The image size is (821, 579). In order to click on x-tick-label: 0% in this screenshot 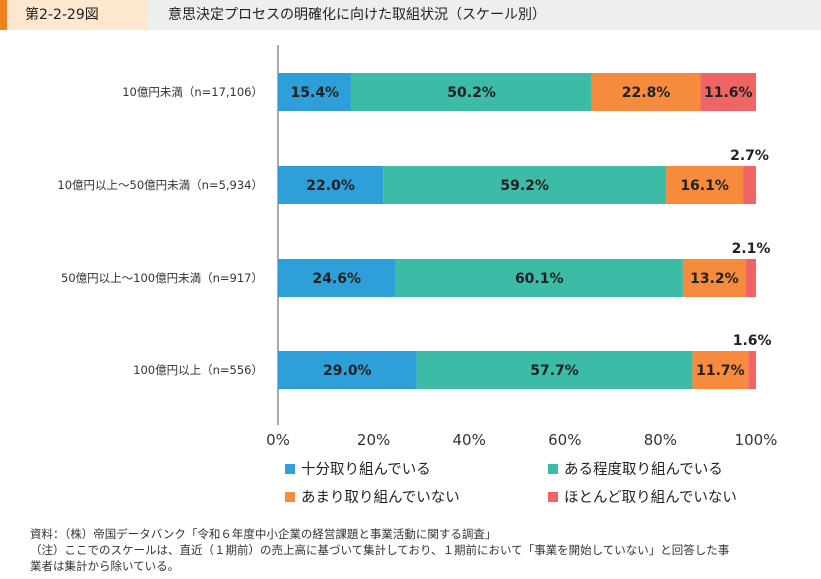, I will do `click(278, 440)`.